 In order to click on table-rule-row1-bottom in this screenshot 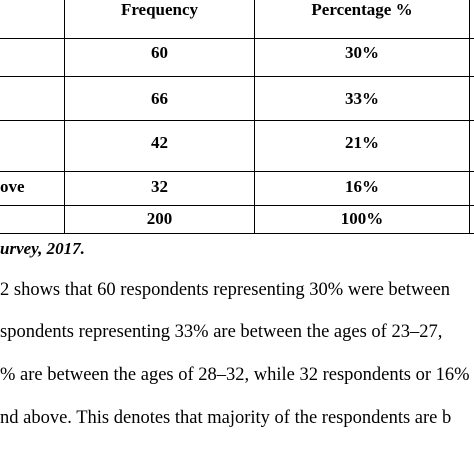, I will do `click(237, 76)`.